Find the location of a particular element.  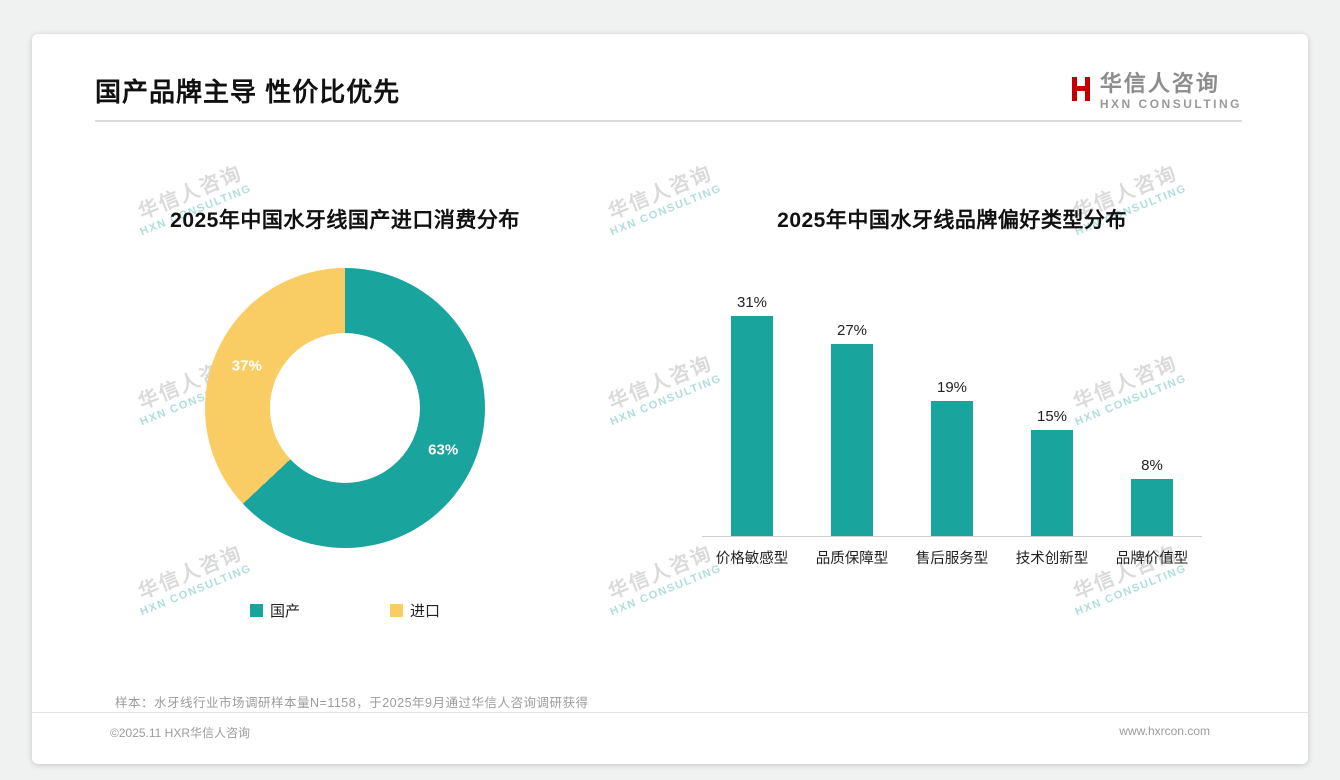

bar-category-label: 价格敏感型 is located at coordinates (752, 559).